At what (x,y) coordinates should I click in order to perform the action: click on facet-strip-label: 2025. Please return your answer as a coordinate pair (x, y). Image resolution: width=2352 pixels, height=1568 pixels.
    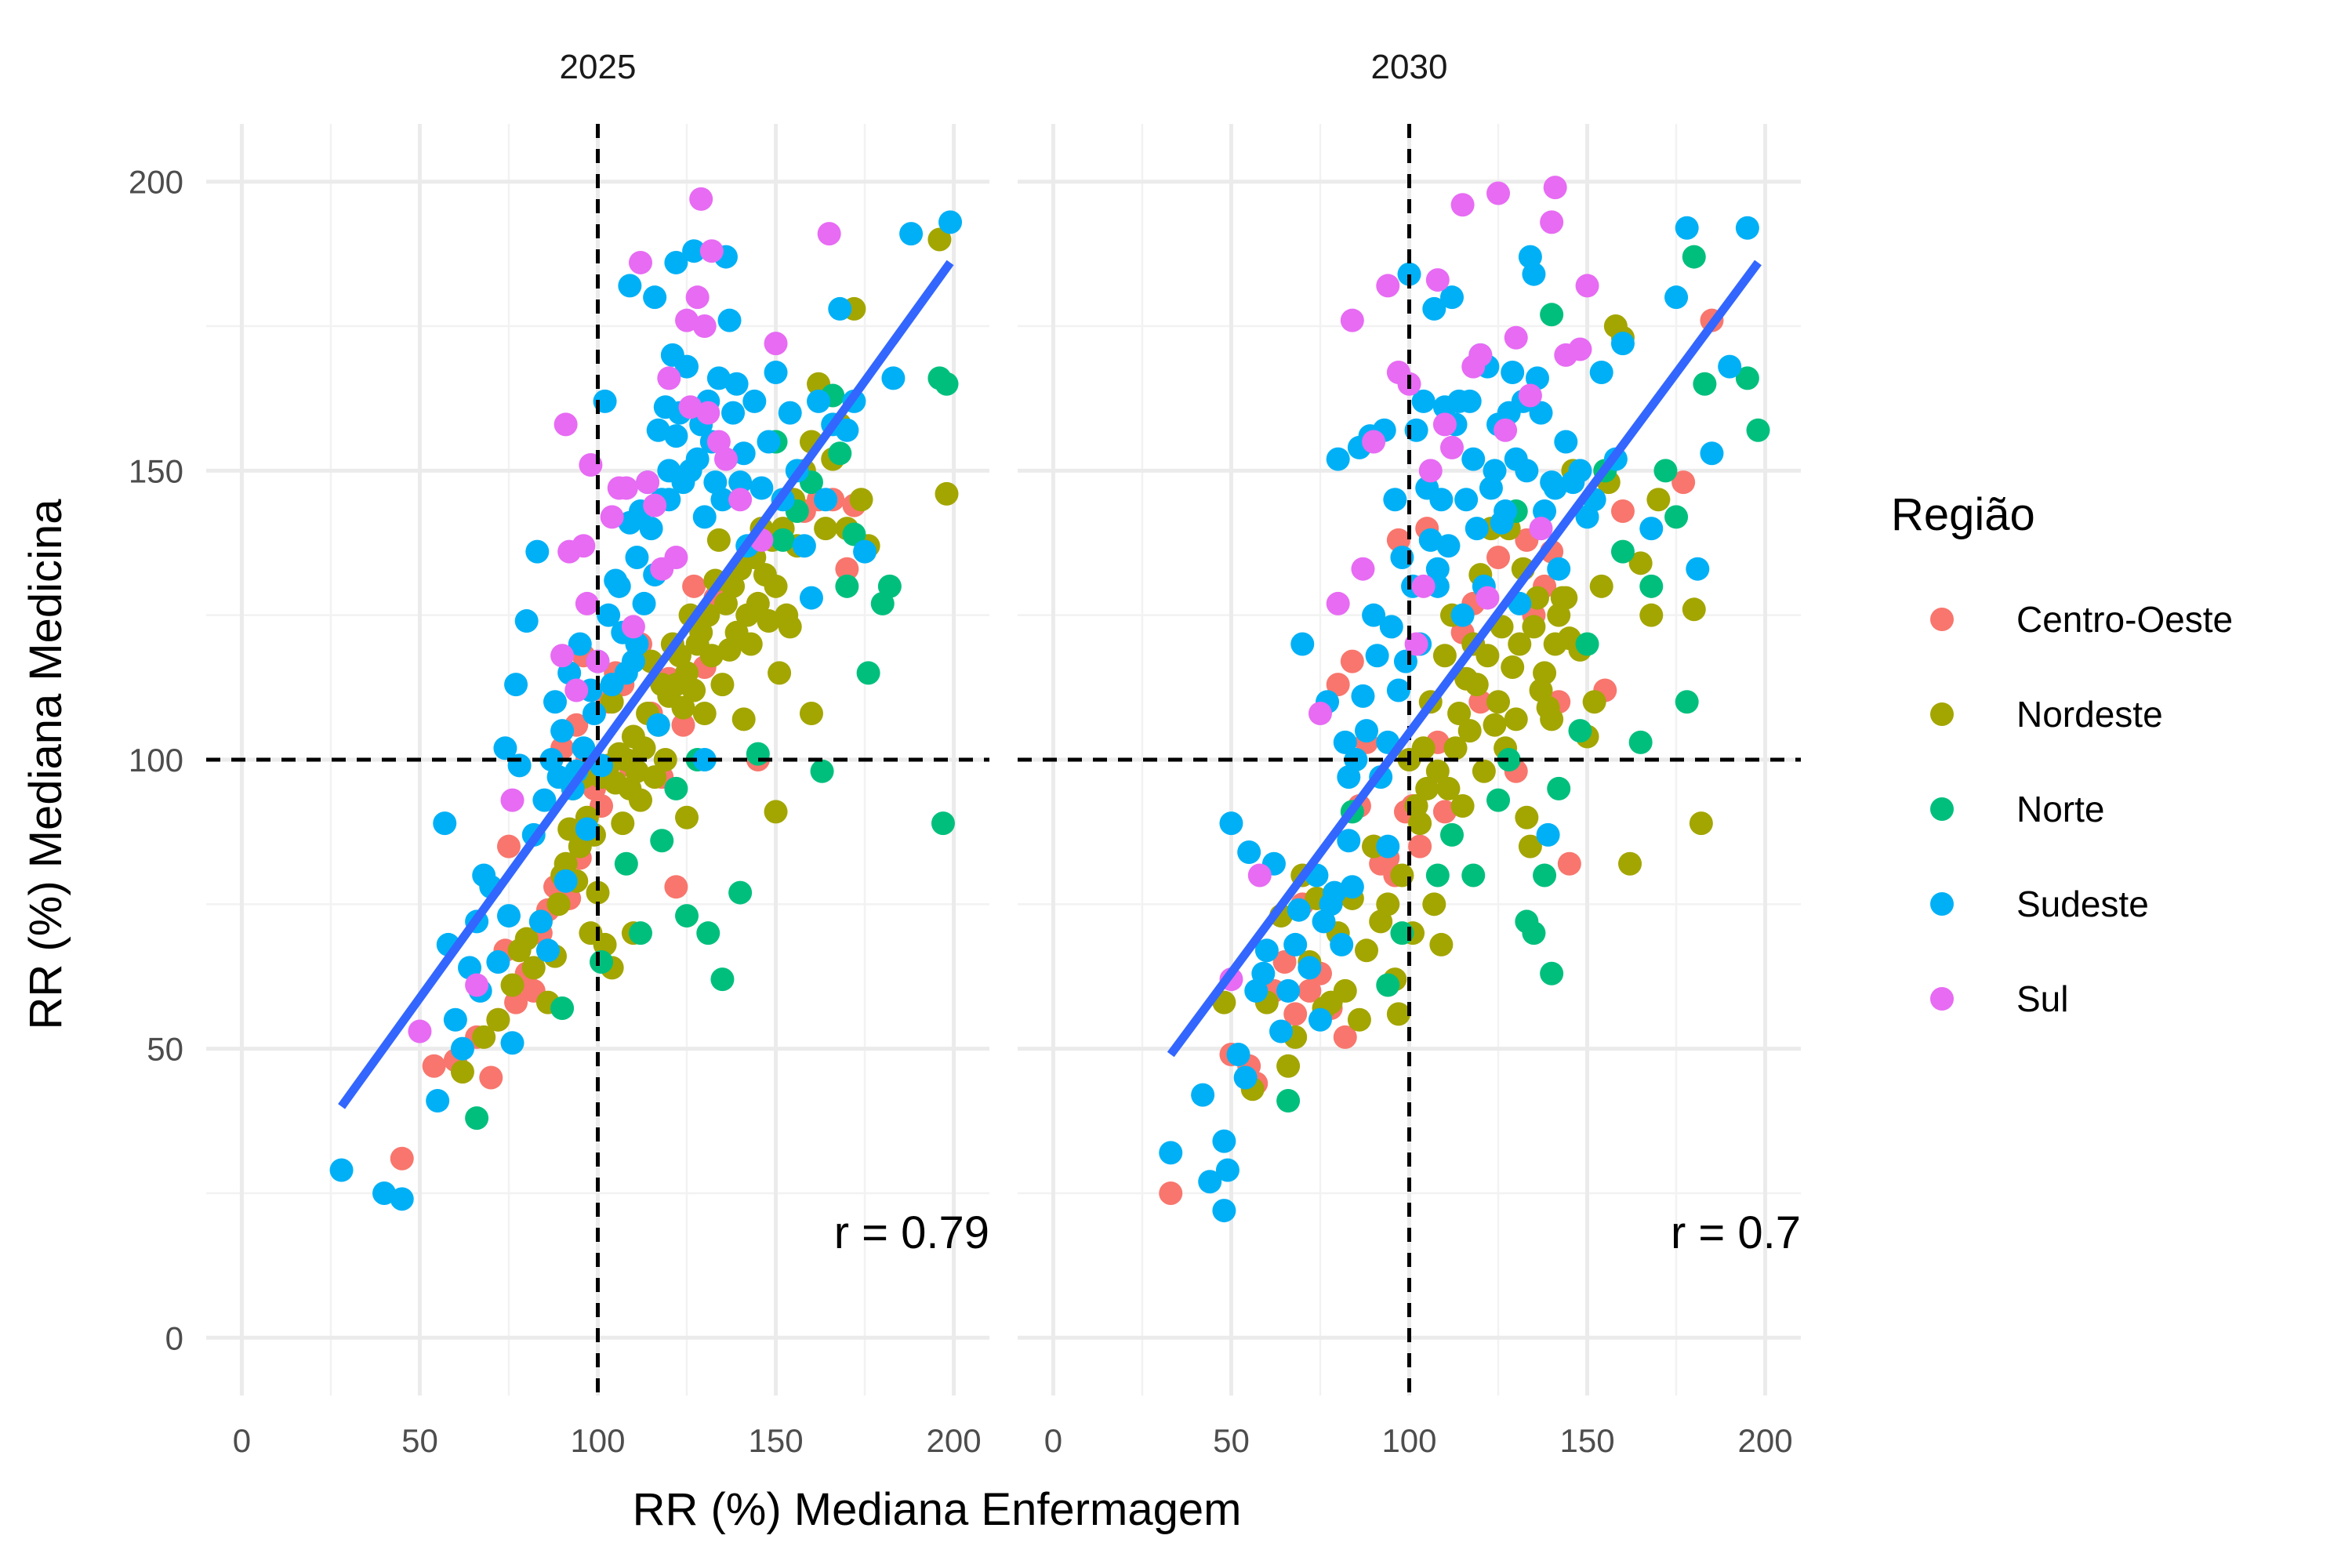
    Looking at the image, I should click on (598, 67).